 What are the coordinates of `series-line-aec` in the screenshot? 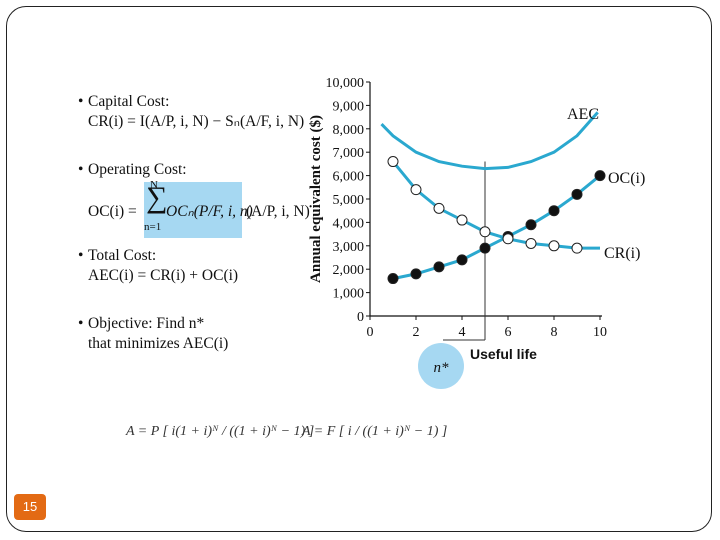 It's located at (489, 141).